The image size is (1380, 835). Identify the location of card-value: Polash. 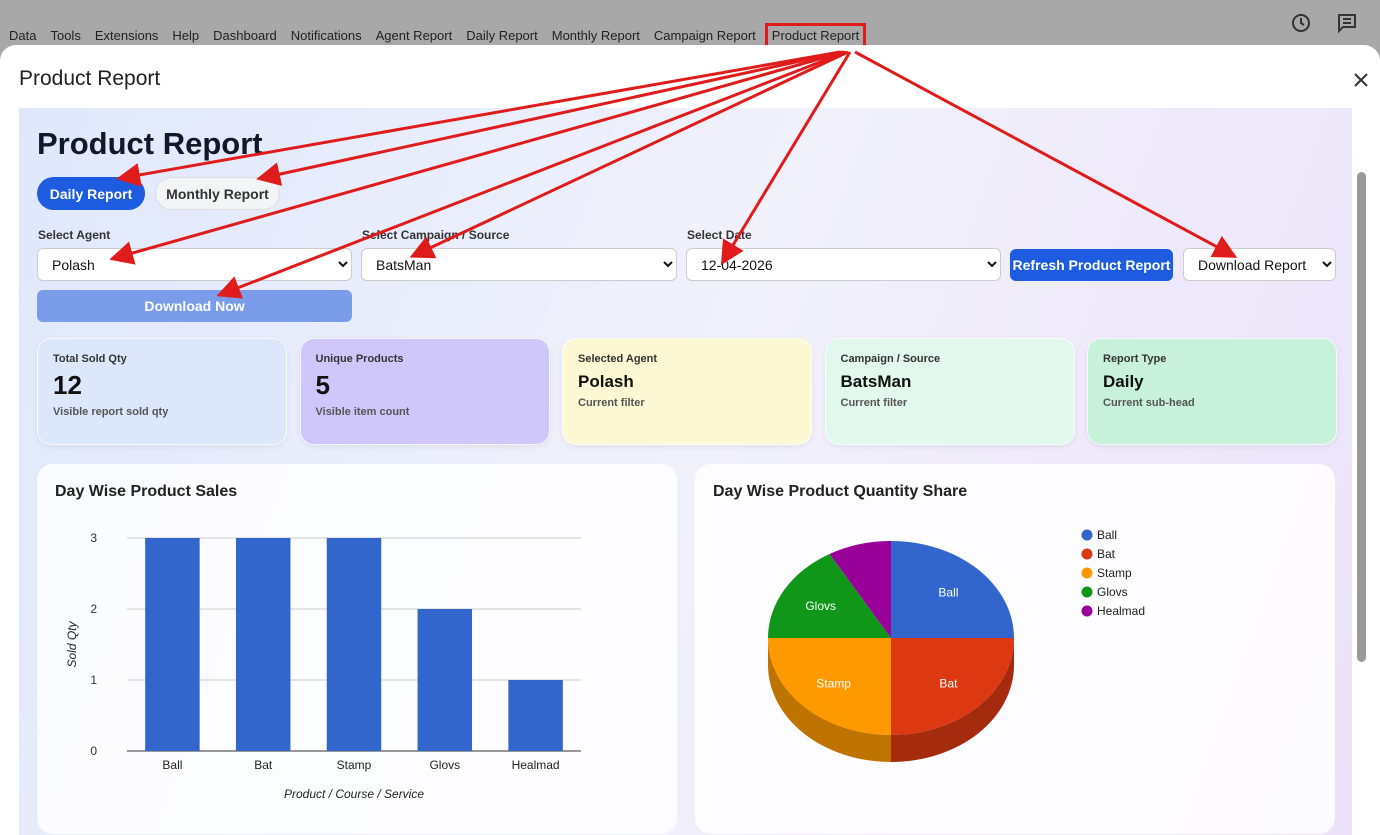
(606, 381).